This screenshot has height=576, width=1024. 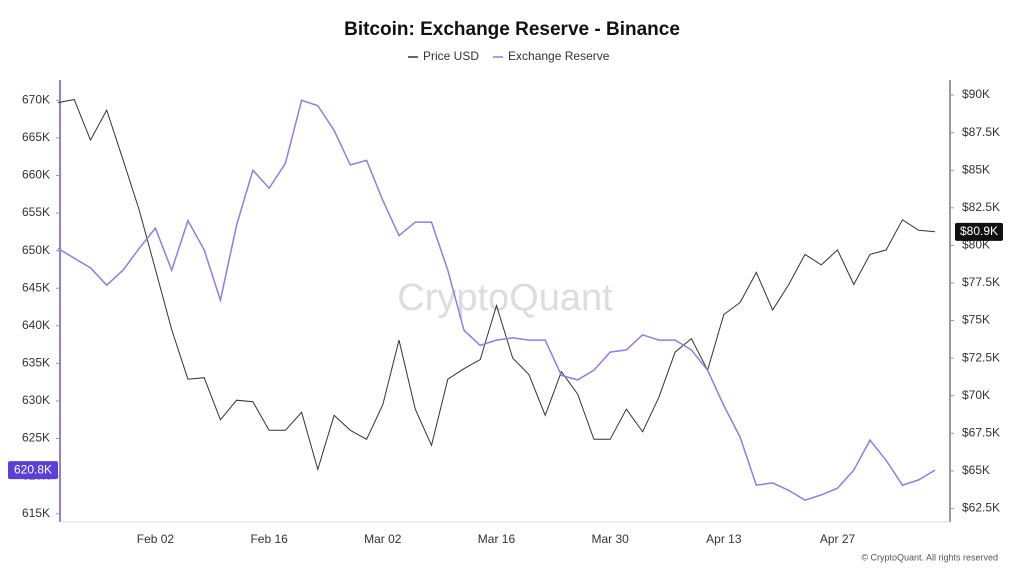 I want to click on end-label: $80.9K, so click(x=979, y=231).